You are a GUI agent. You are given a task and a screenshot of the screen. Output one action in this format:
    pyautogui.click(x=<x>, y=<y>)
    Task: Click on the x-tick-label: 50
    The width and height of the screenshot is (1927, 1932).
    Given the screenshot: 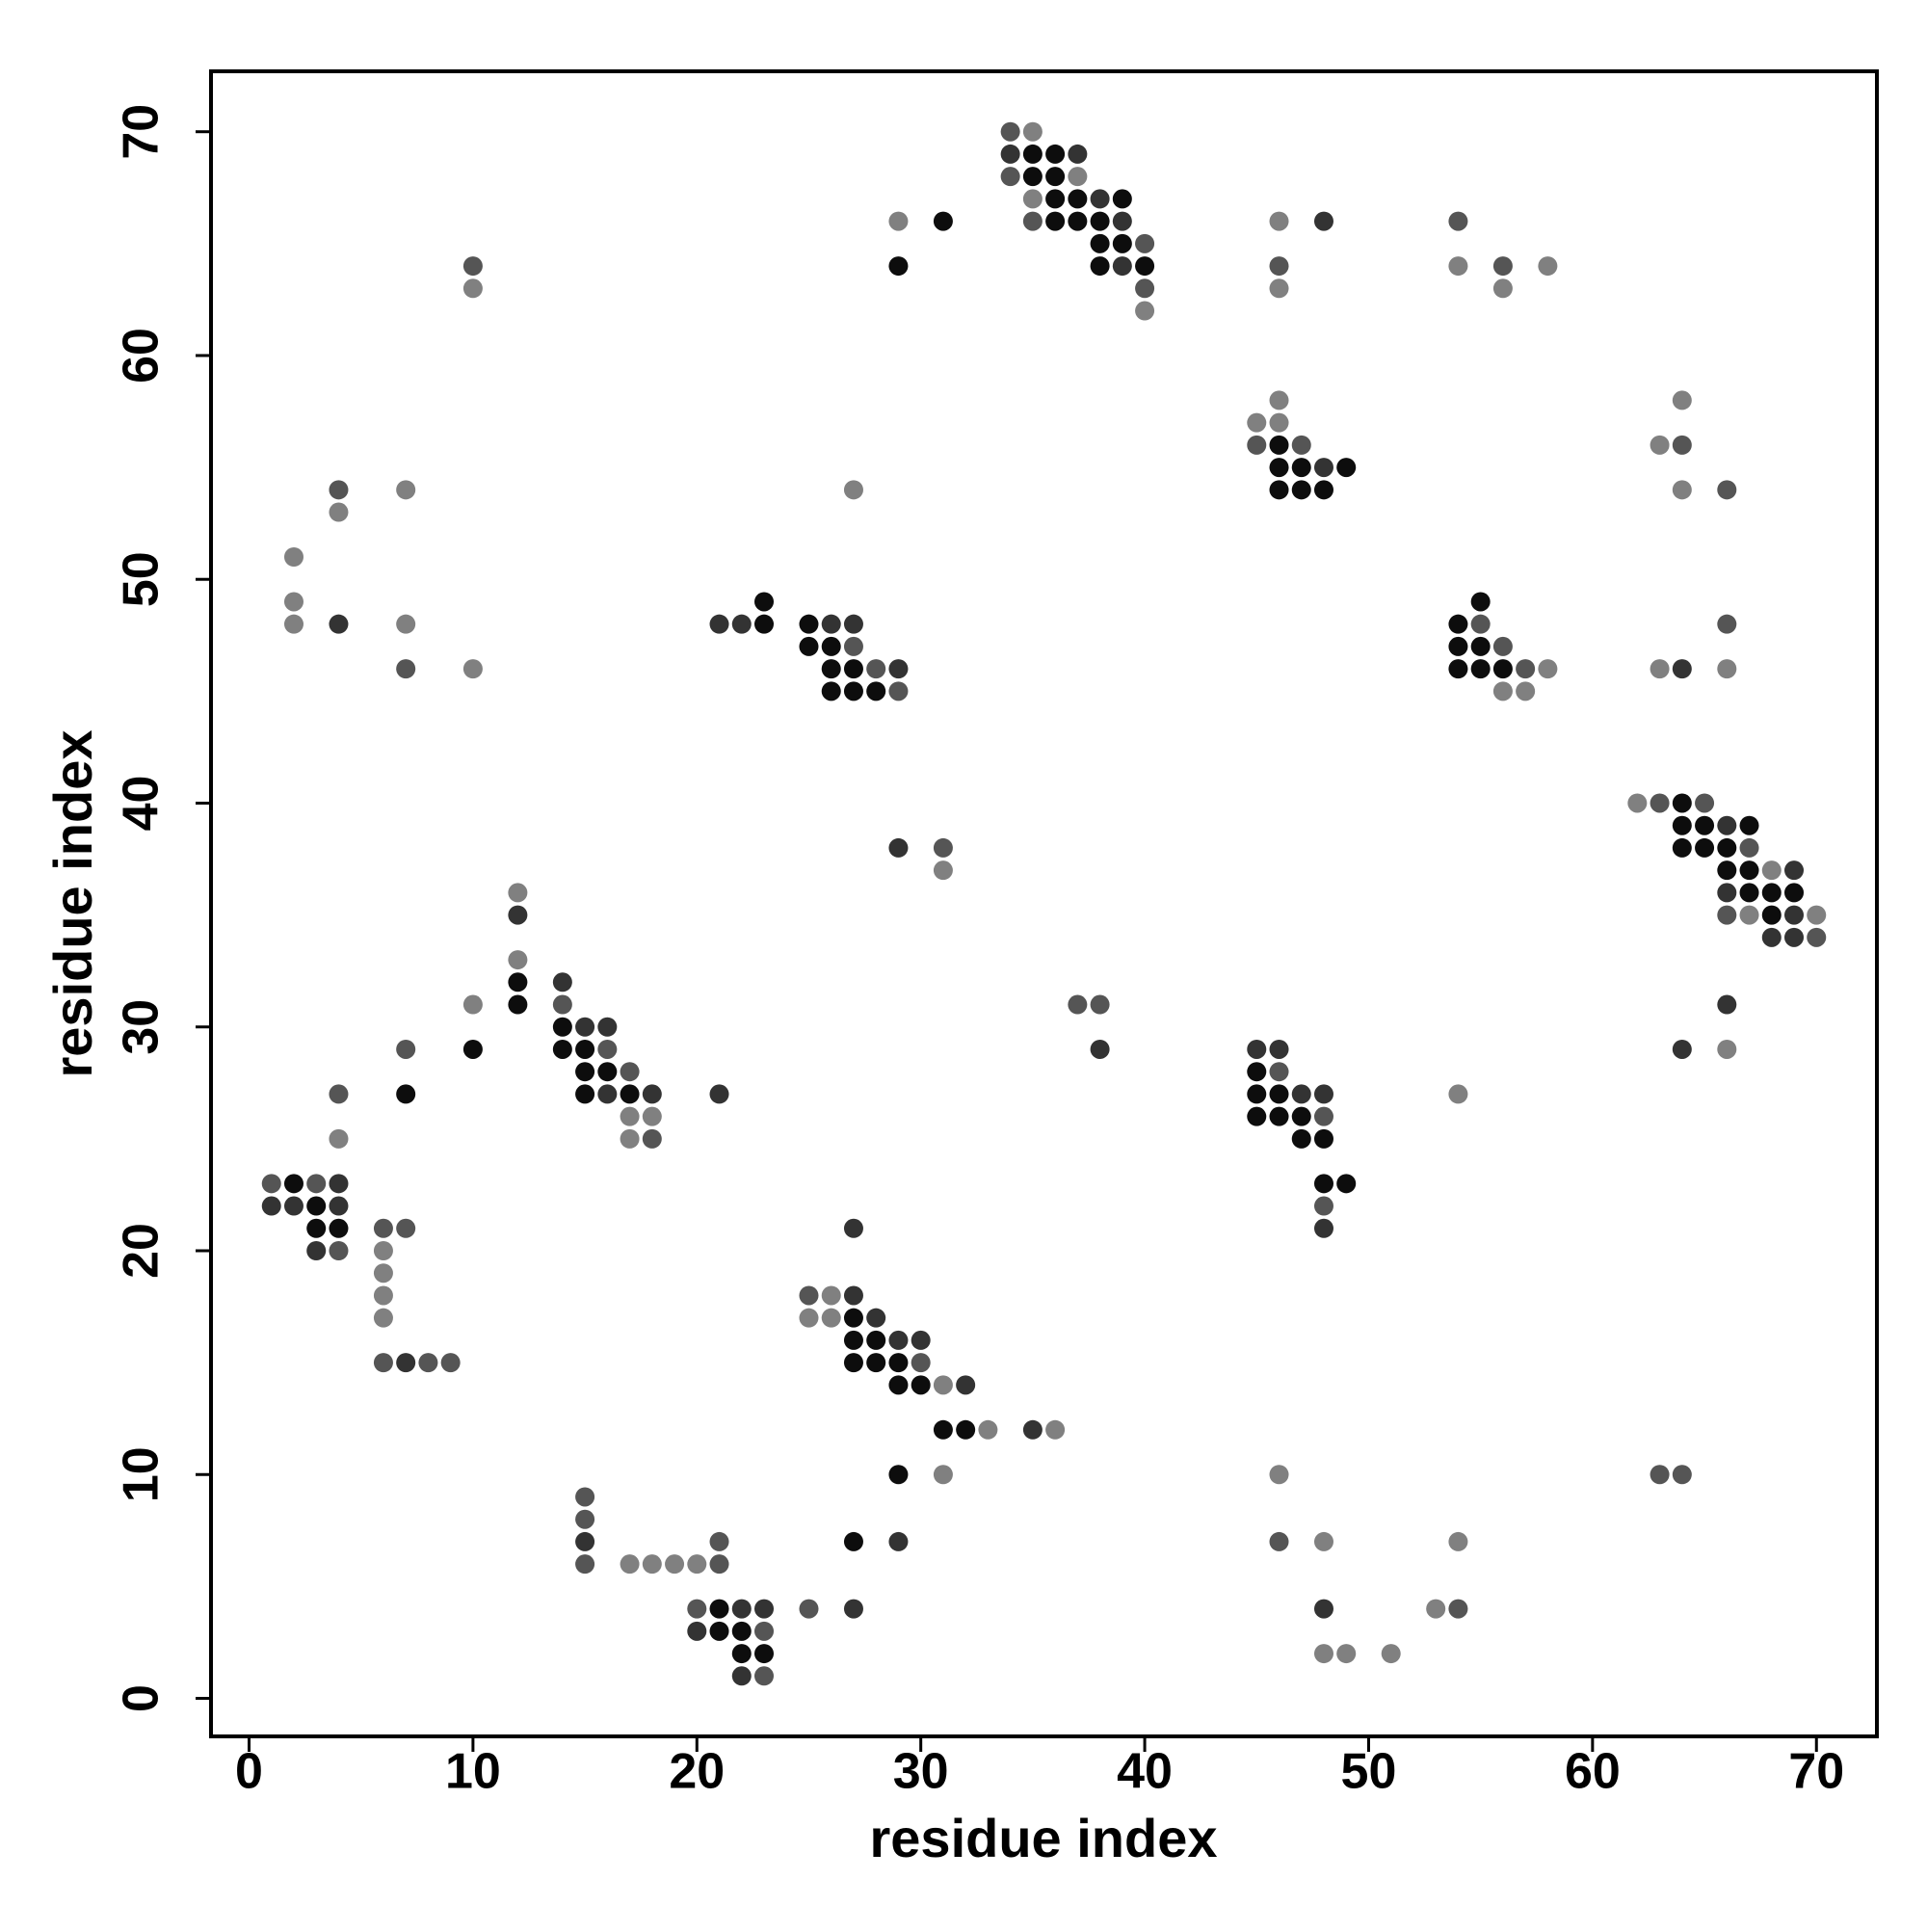 What is the action you would take?
    pyautogui.click(x=1369, y=1772)
    